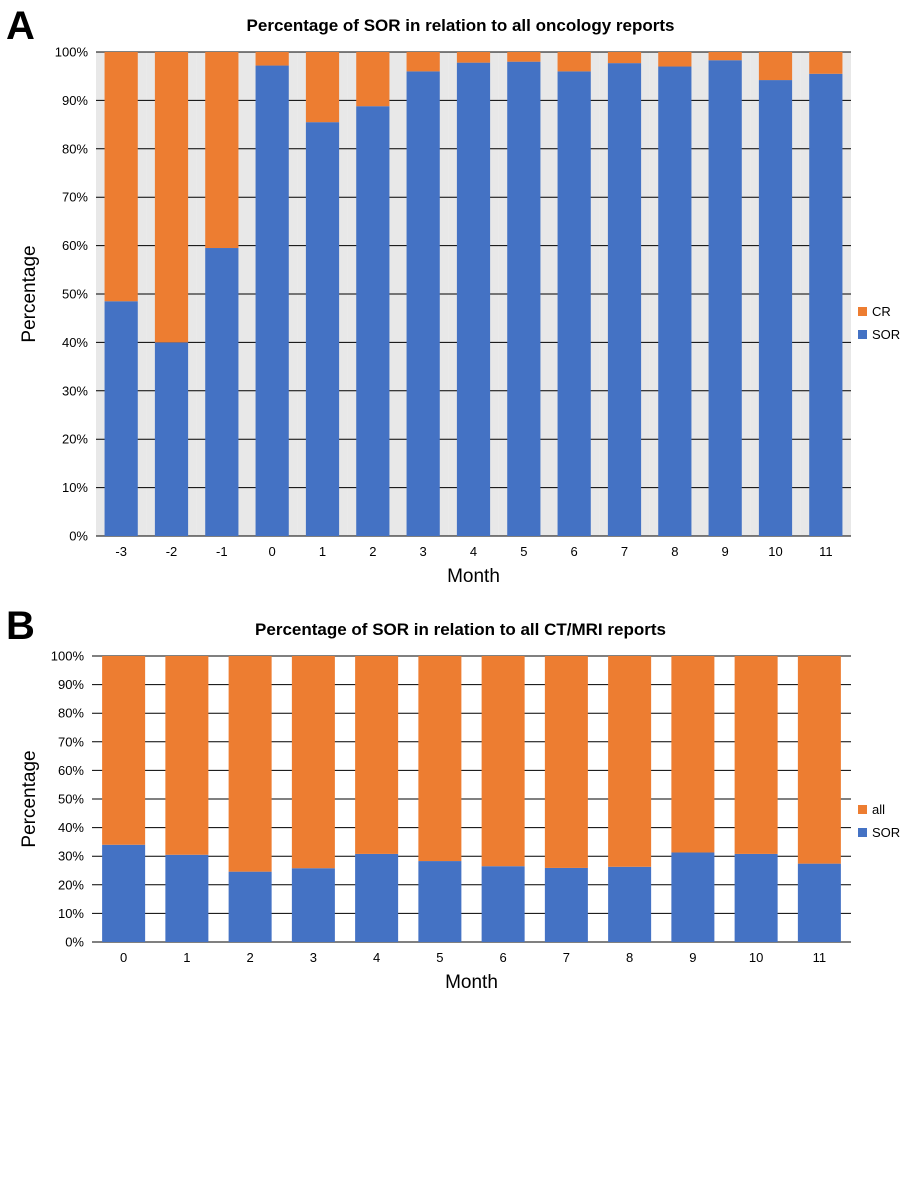  Describe the element at coordinates (71, 827) in the screenshot. I see `y-tick-label: 40%` at that location.